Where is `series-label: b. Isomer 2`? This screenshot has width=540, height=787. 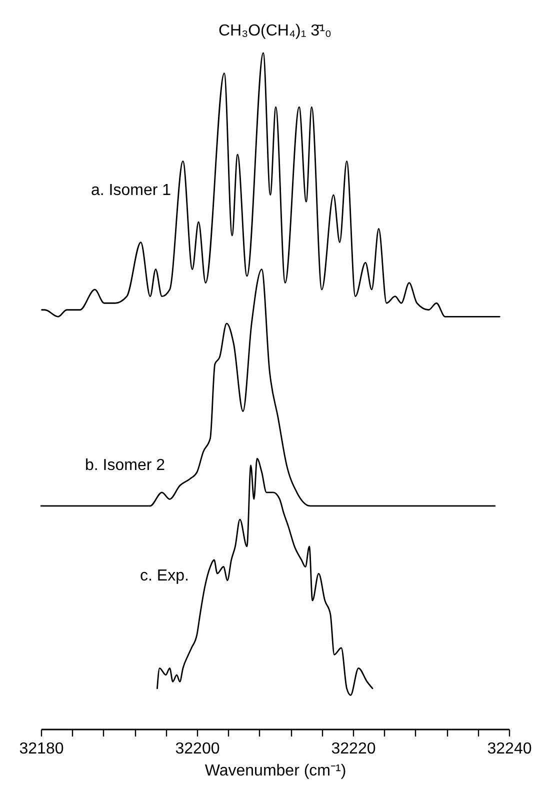
series-label: b. Isomer 2 is located at coordinates (125, 465).